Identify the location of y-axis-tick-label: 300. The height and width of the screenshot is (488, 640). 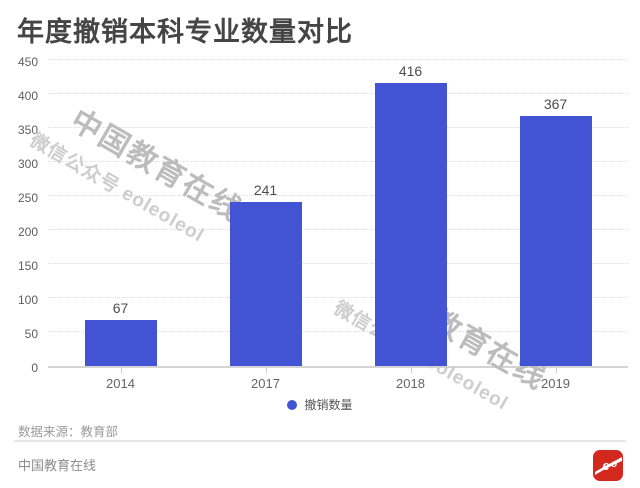
(27, 164).